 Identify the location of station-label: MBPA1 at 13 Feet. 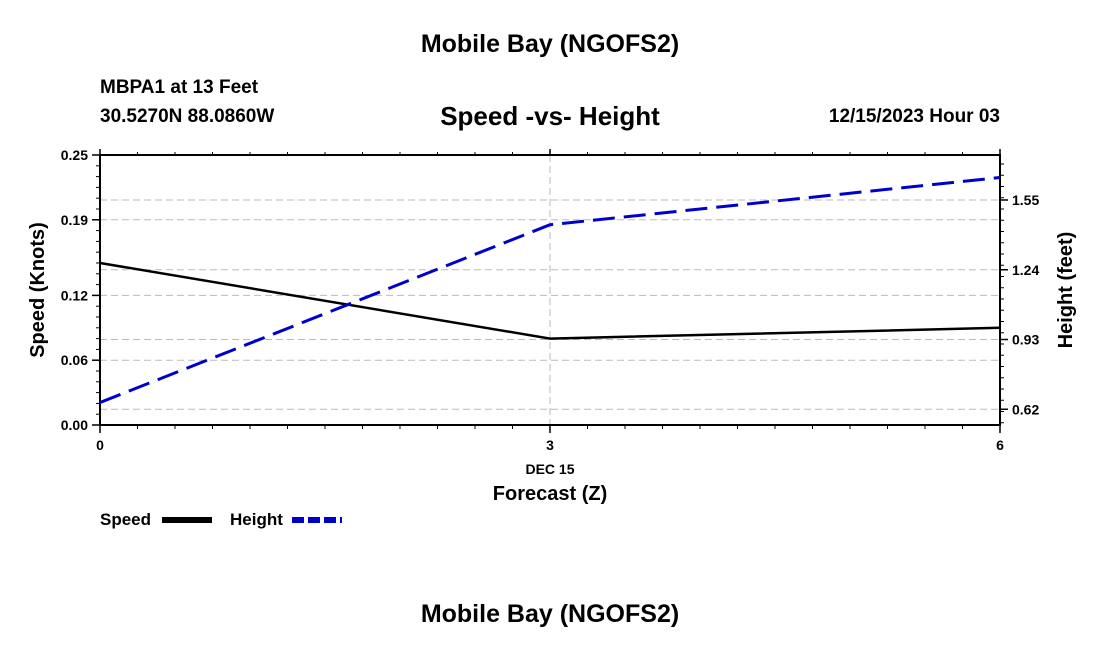
(179, 87).